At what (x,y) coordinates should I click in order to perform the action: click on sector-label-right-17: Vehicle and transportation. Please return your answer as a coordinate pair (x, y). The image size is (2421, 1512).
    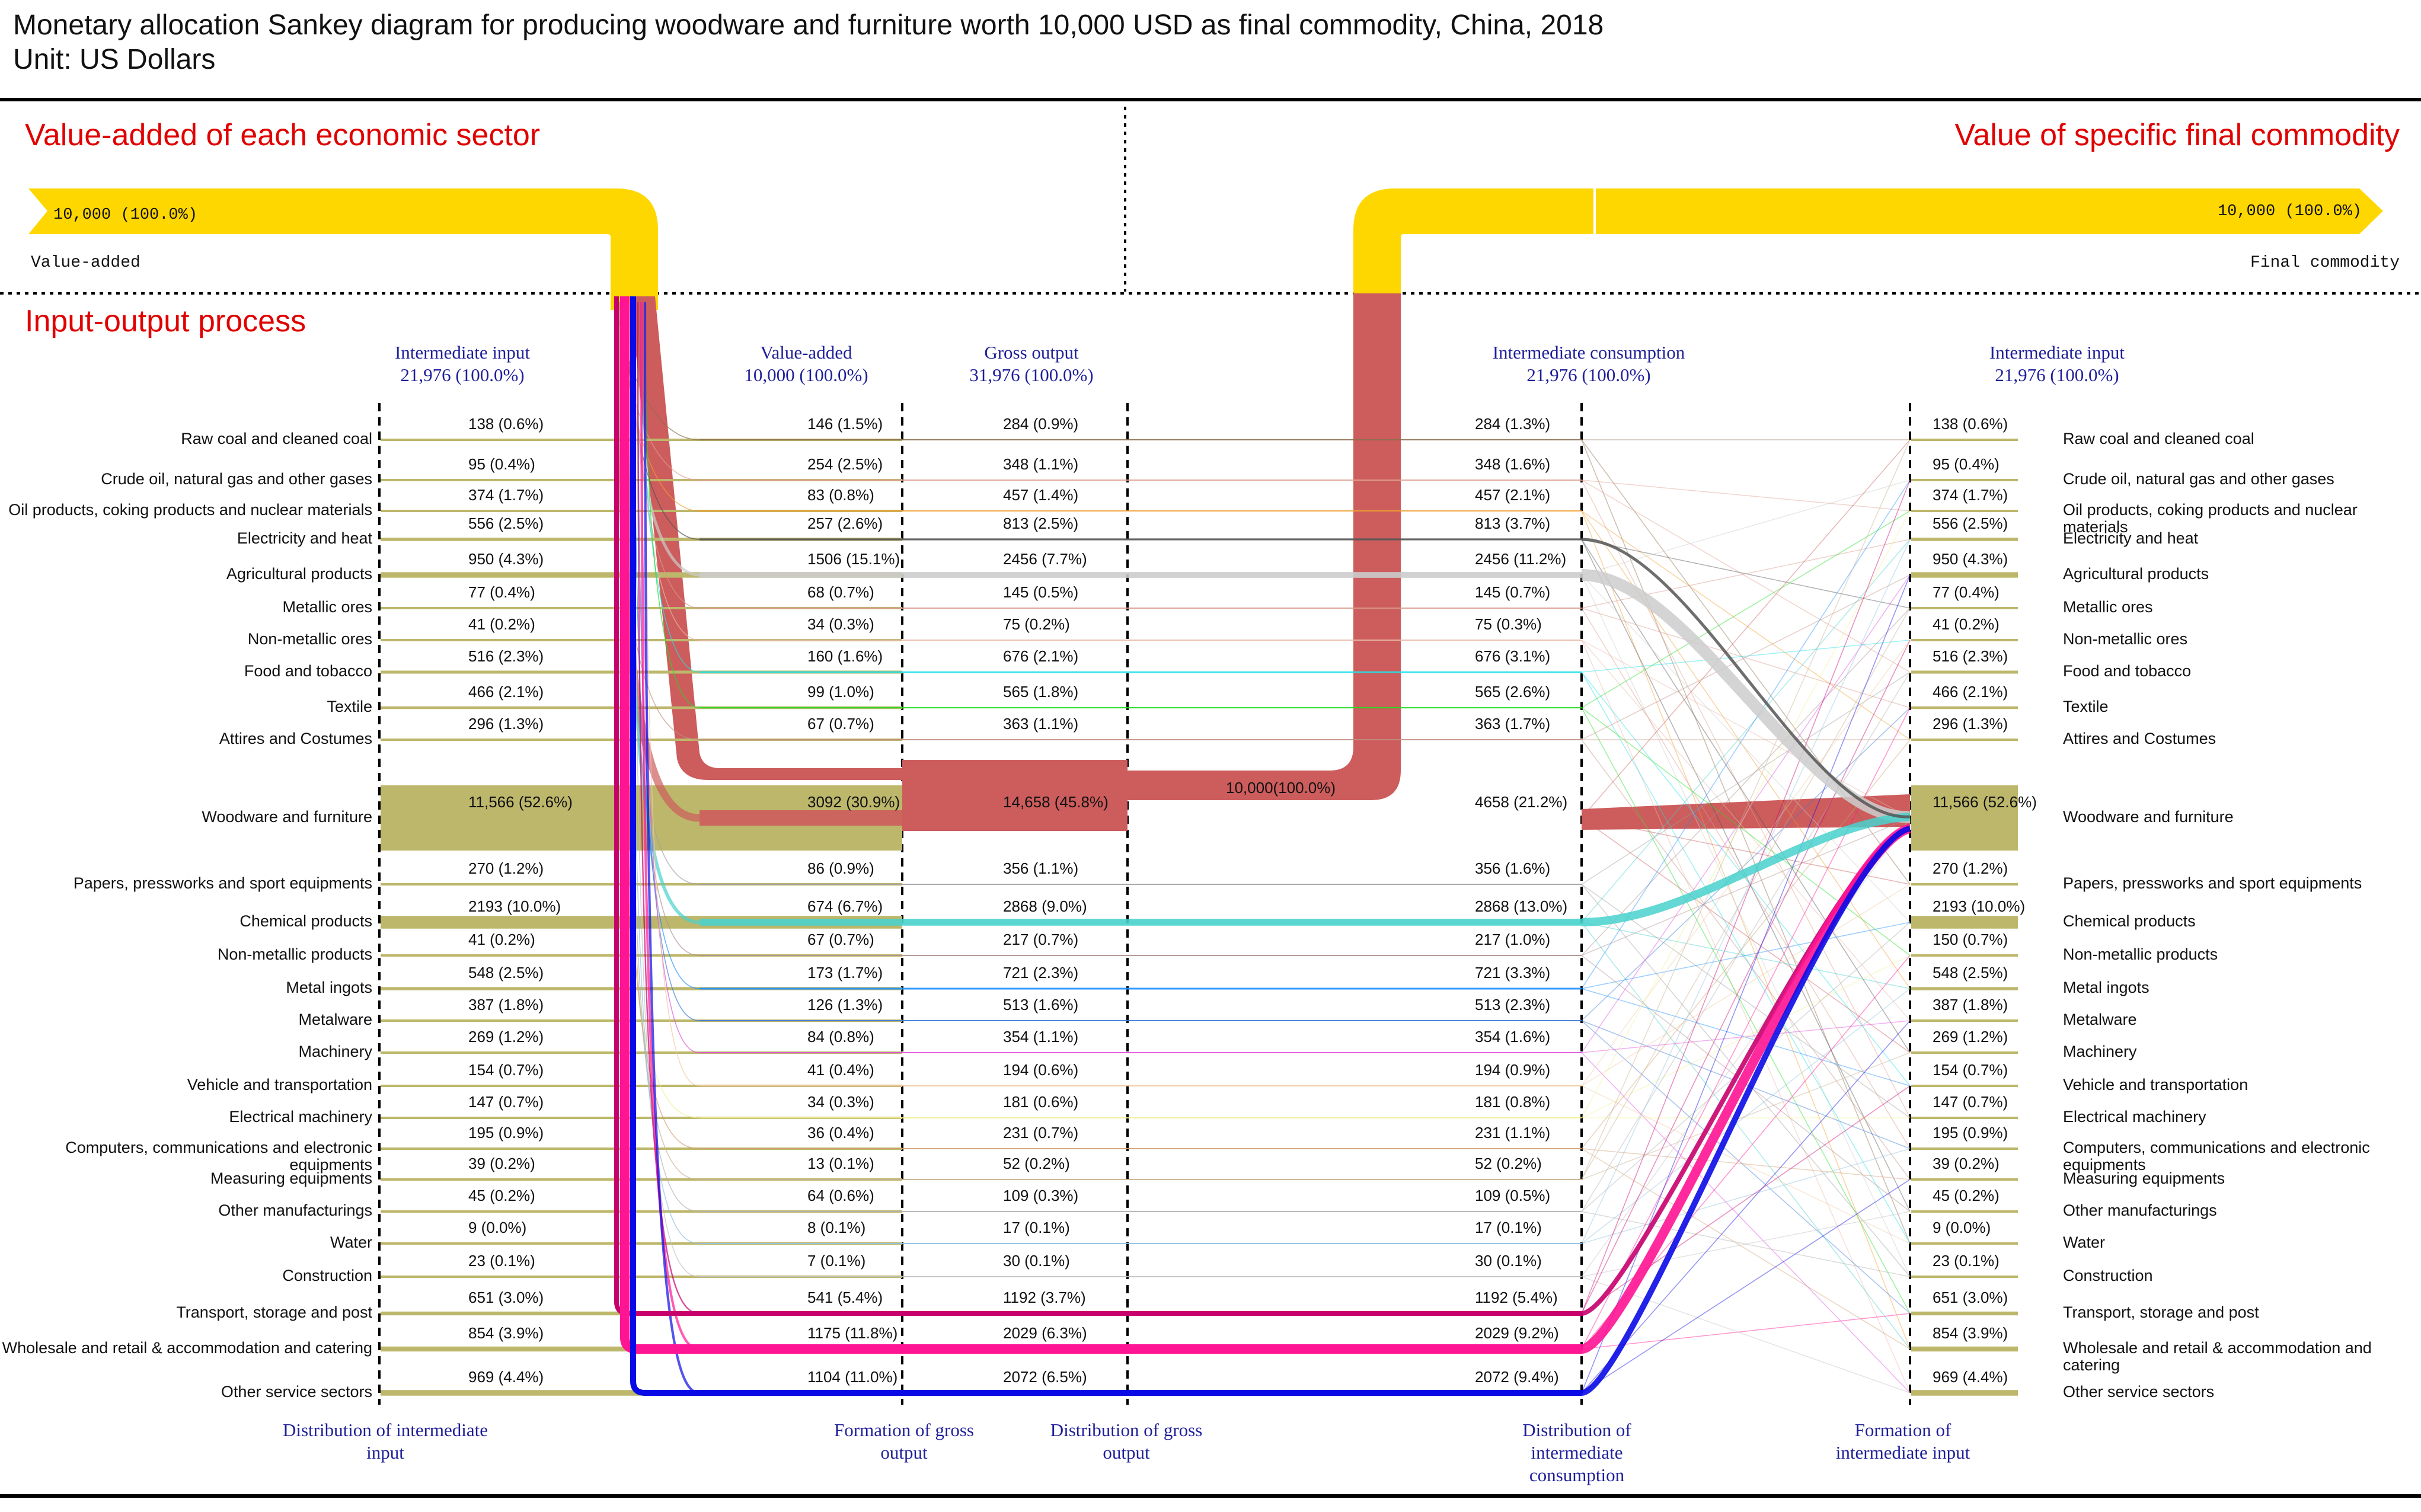
    Looking at the image, I should click on (2155, 1085).